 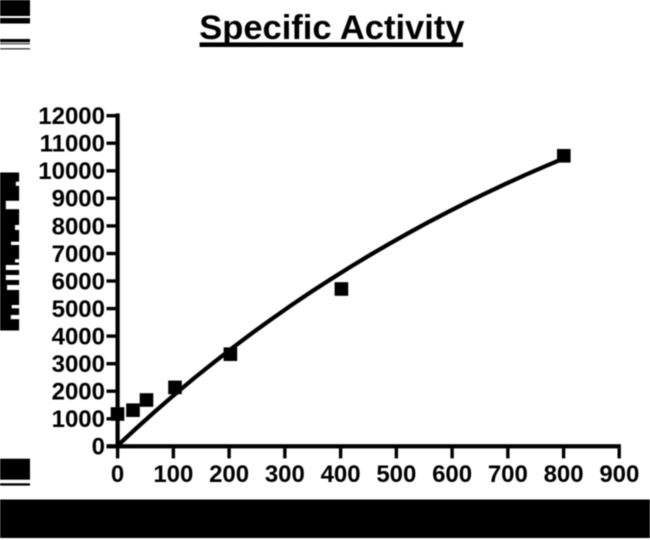 What do you see at coordinates (78, 419) in the screenshot?
I see `svg-text: 1000` at bounding box center [78, 419].